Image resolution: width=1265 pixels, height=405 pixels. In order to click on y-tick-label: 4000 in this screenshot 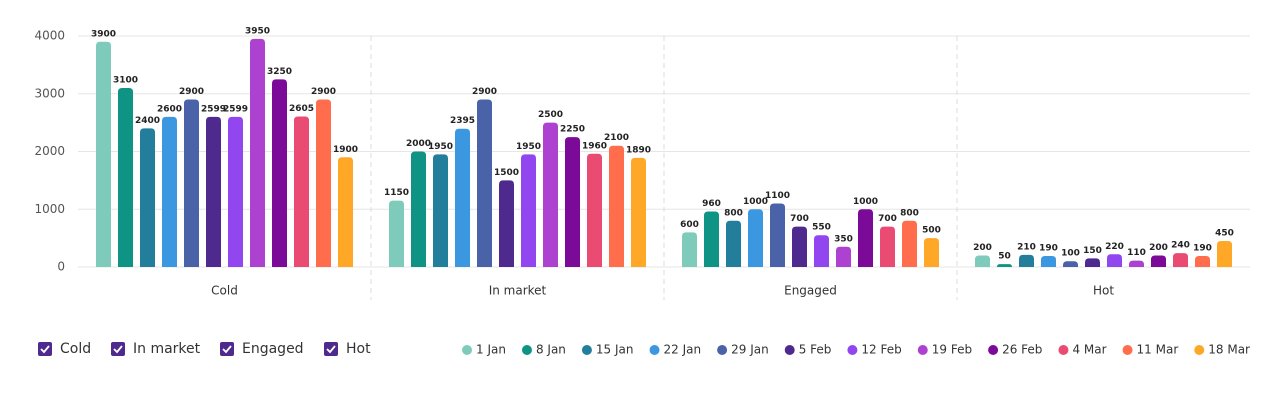, I will do `click(49, 36)`.